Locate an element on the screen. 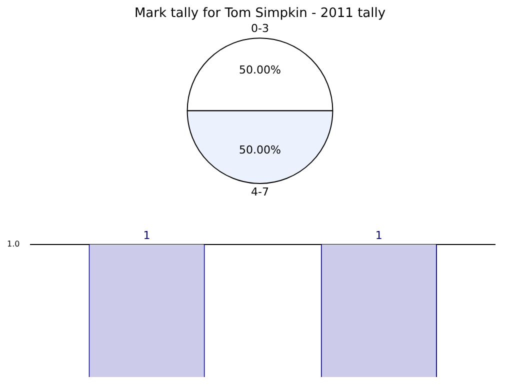 This screenshot has height=390, width=520. slice-label: 0-3 is located at coordinates (260, 28).